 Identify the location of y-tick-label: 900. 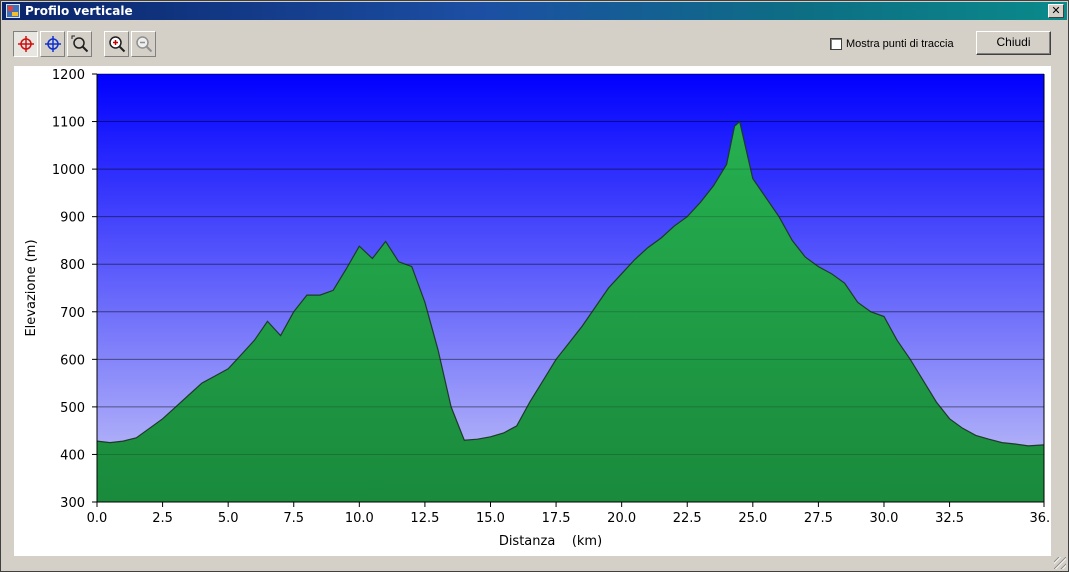
(72, 218).